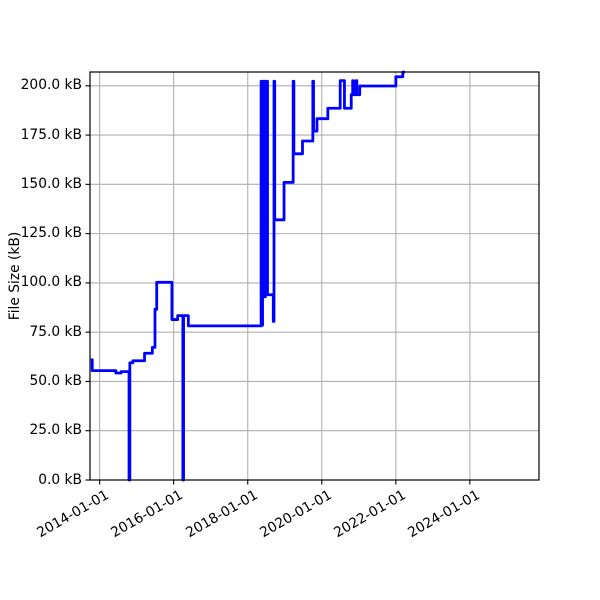 This screenshot has width=600, height=600. I want to click on y-tick-label: 175.0 kB, so click(51, 134).